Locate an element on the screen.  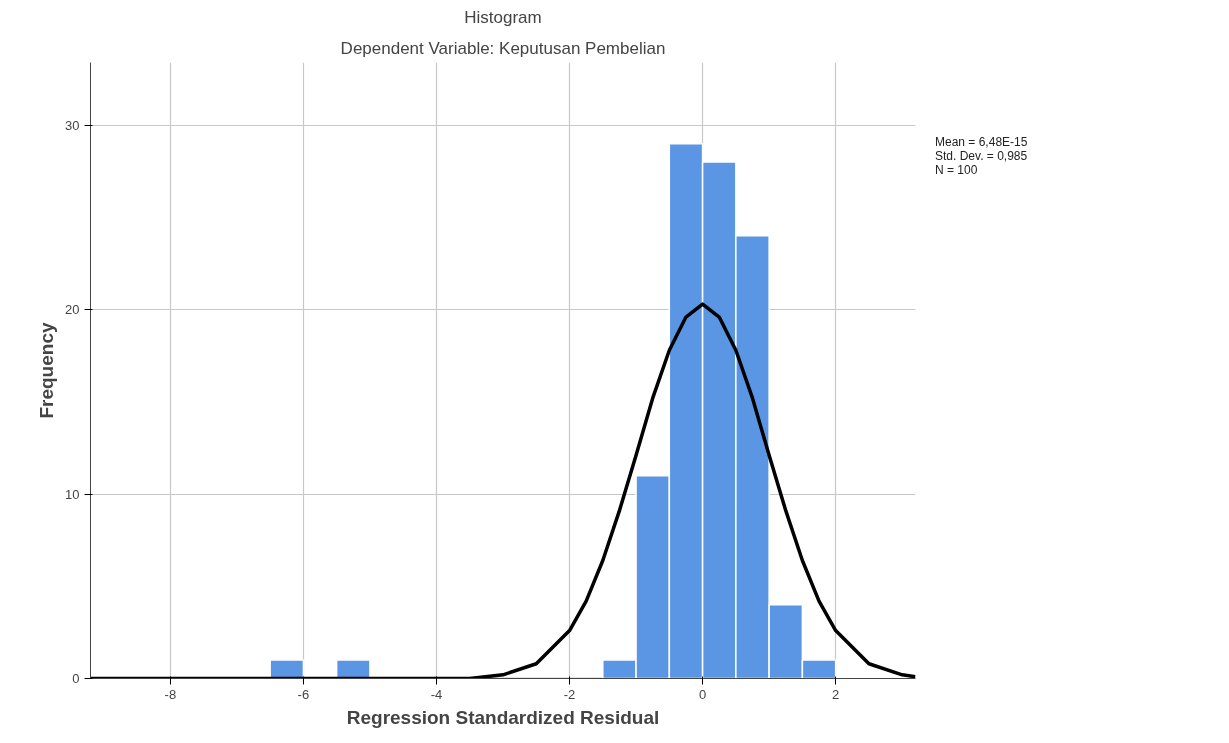
x-tick-label: -4 is located at coordinates (436, 694).